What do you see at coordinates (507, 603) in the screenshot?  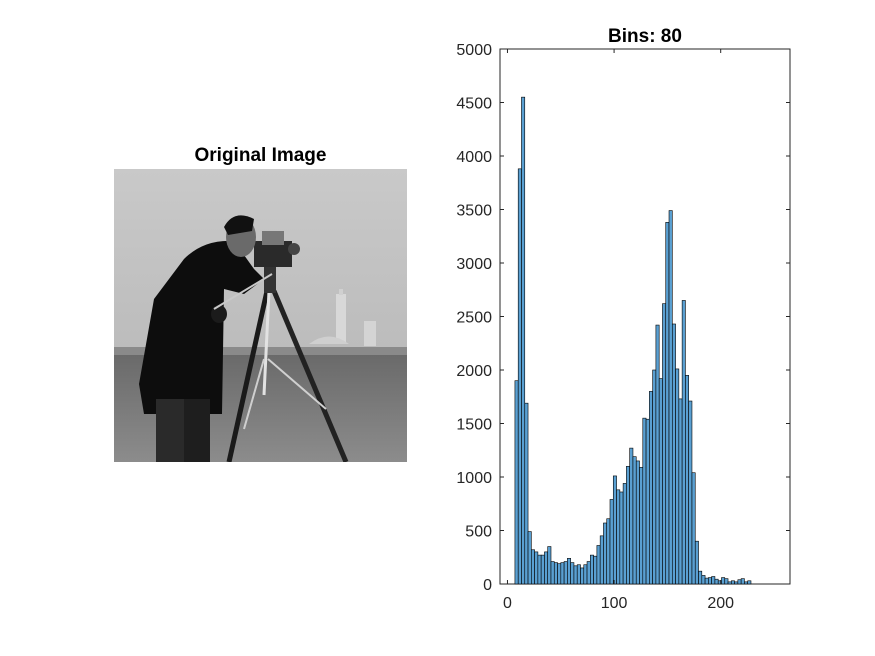 I see `x-tick-label: 0` at bounding box center [507, 603].